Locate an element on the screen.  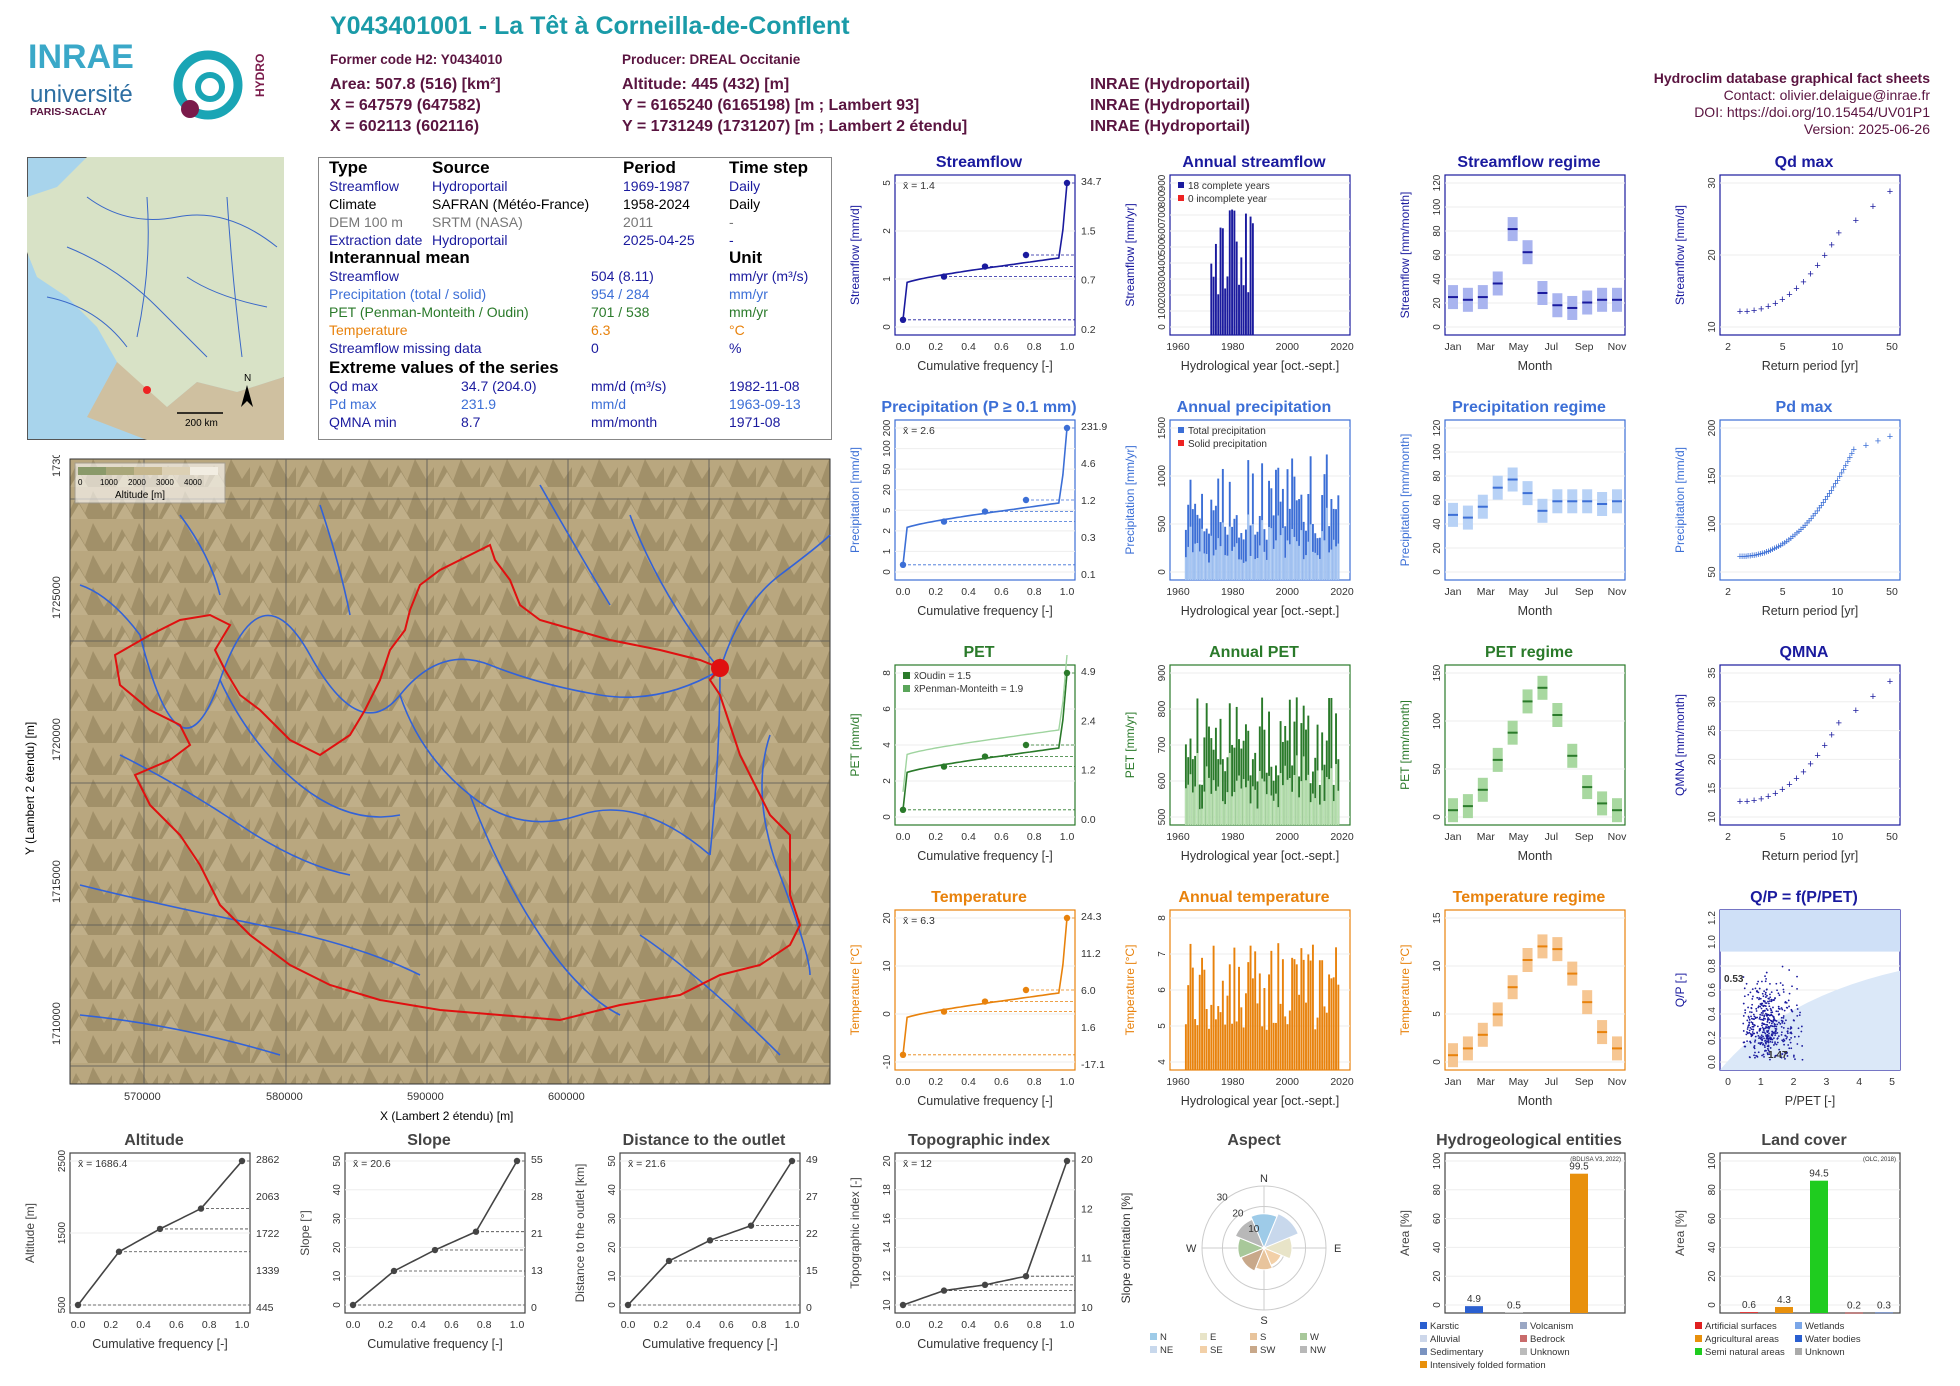
x-tick: 2020 is located at coordinates (1342, 592).